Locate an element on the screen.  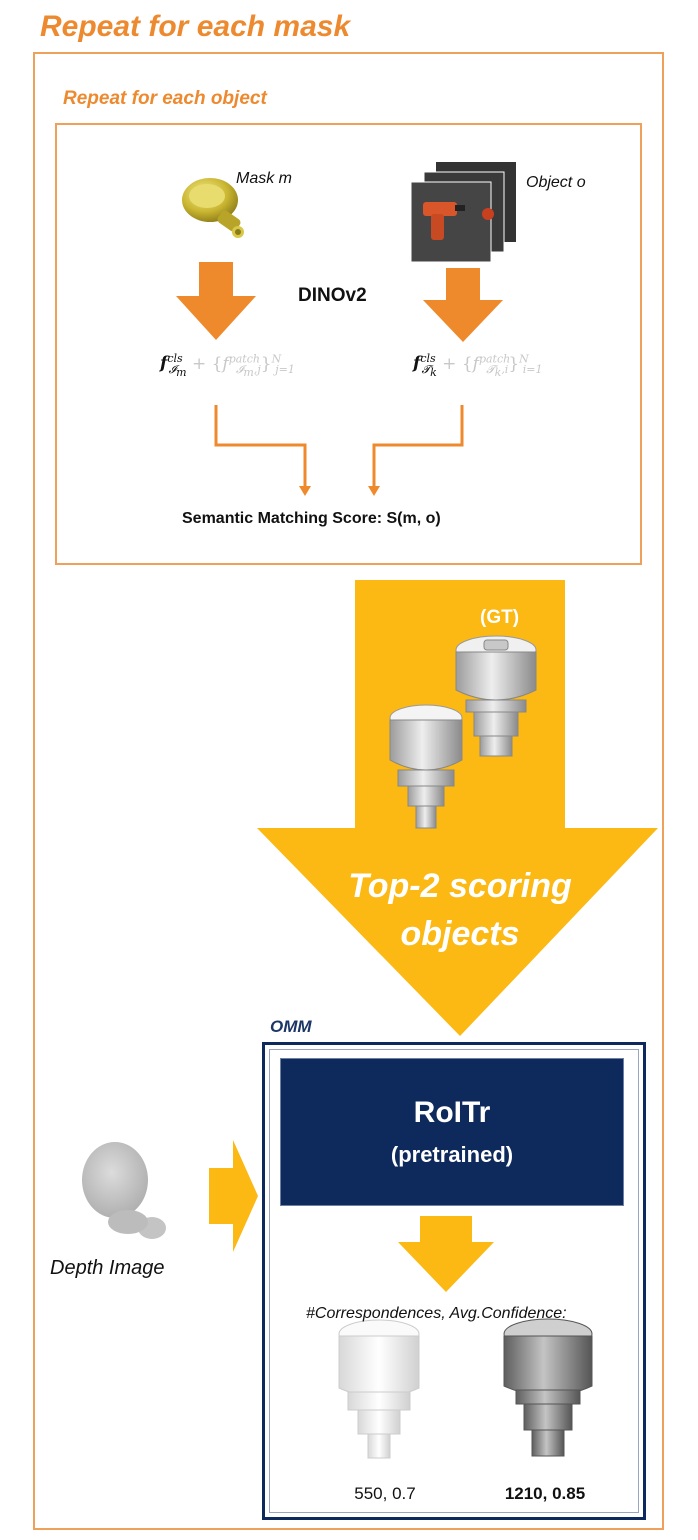
omm-label: OMM is located at coordinates (291, 1026).